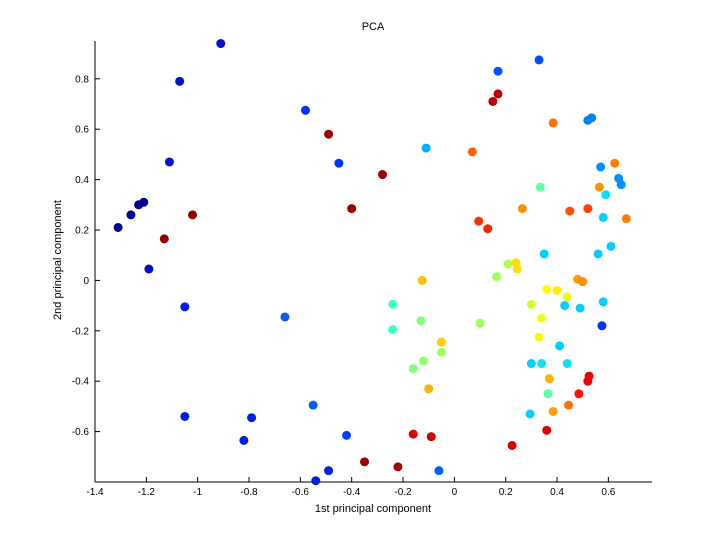 This screenshot has height=540, width=720. I want to click on y-tick-label: -0.4, so click(81, 382).